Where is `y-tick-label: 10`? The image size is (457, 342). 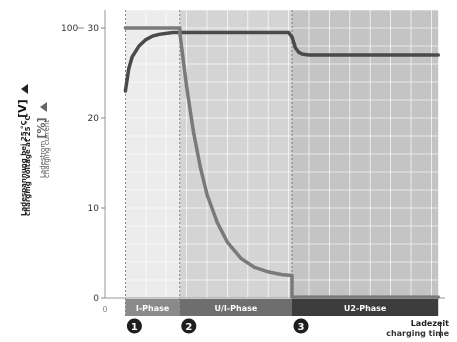
y-tick-label: 10 is located at coordinates (94, 209).